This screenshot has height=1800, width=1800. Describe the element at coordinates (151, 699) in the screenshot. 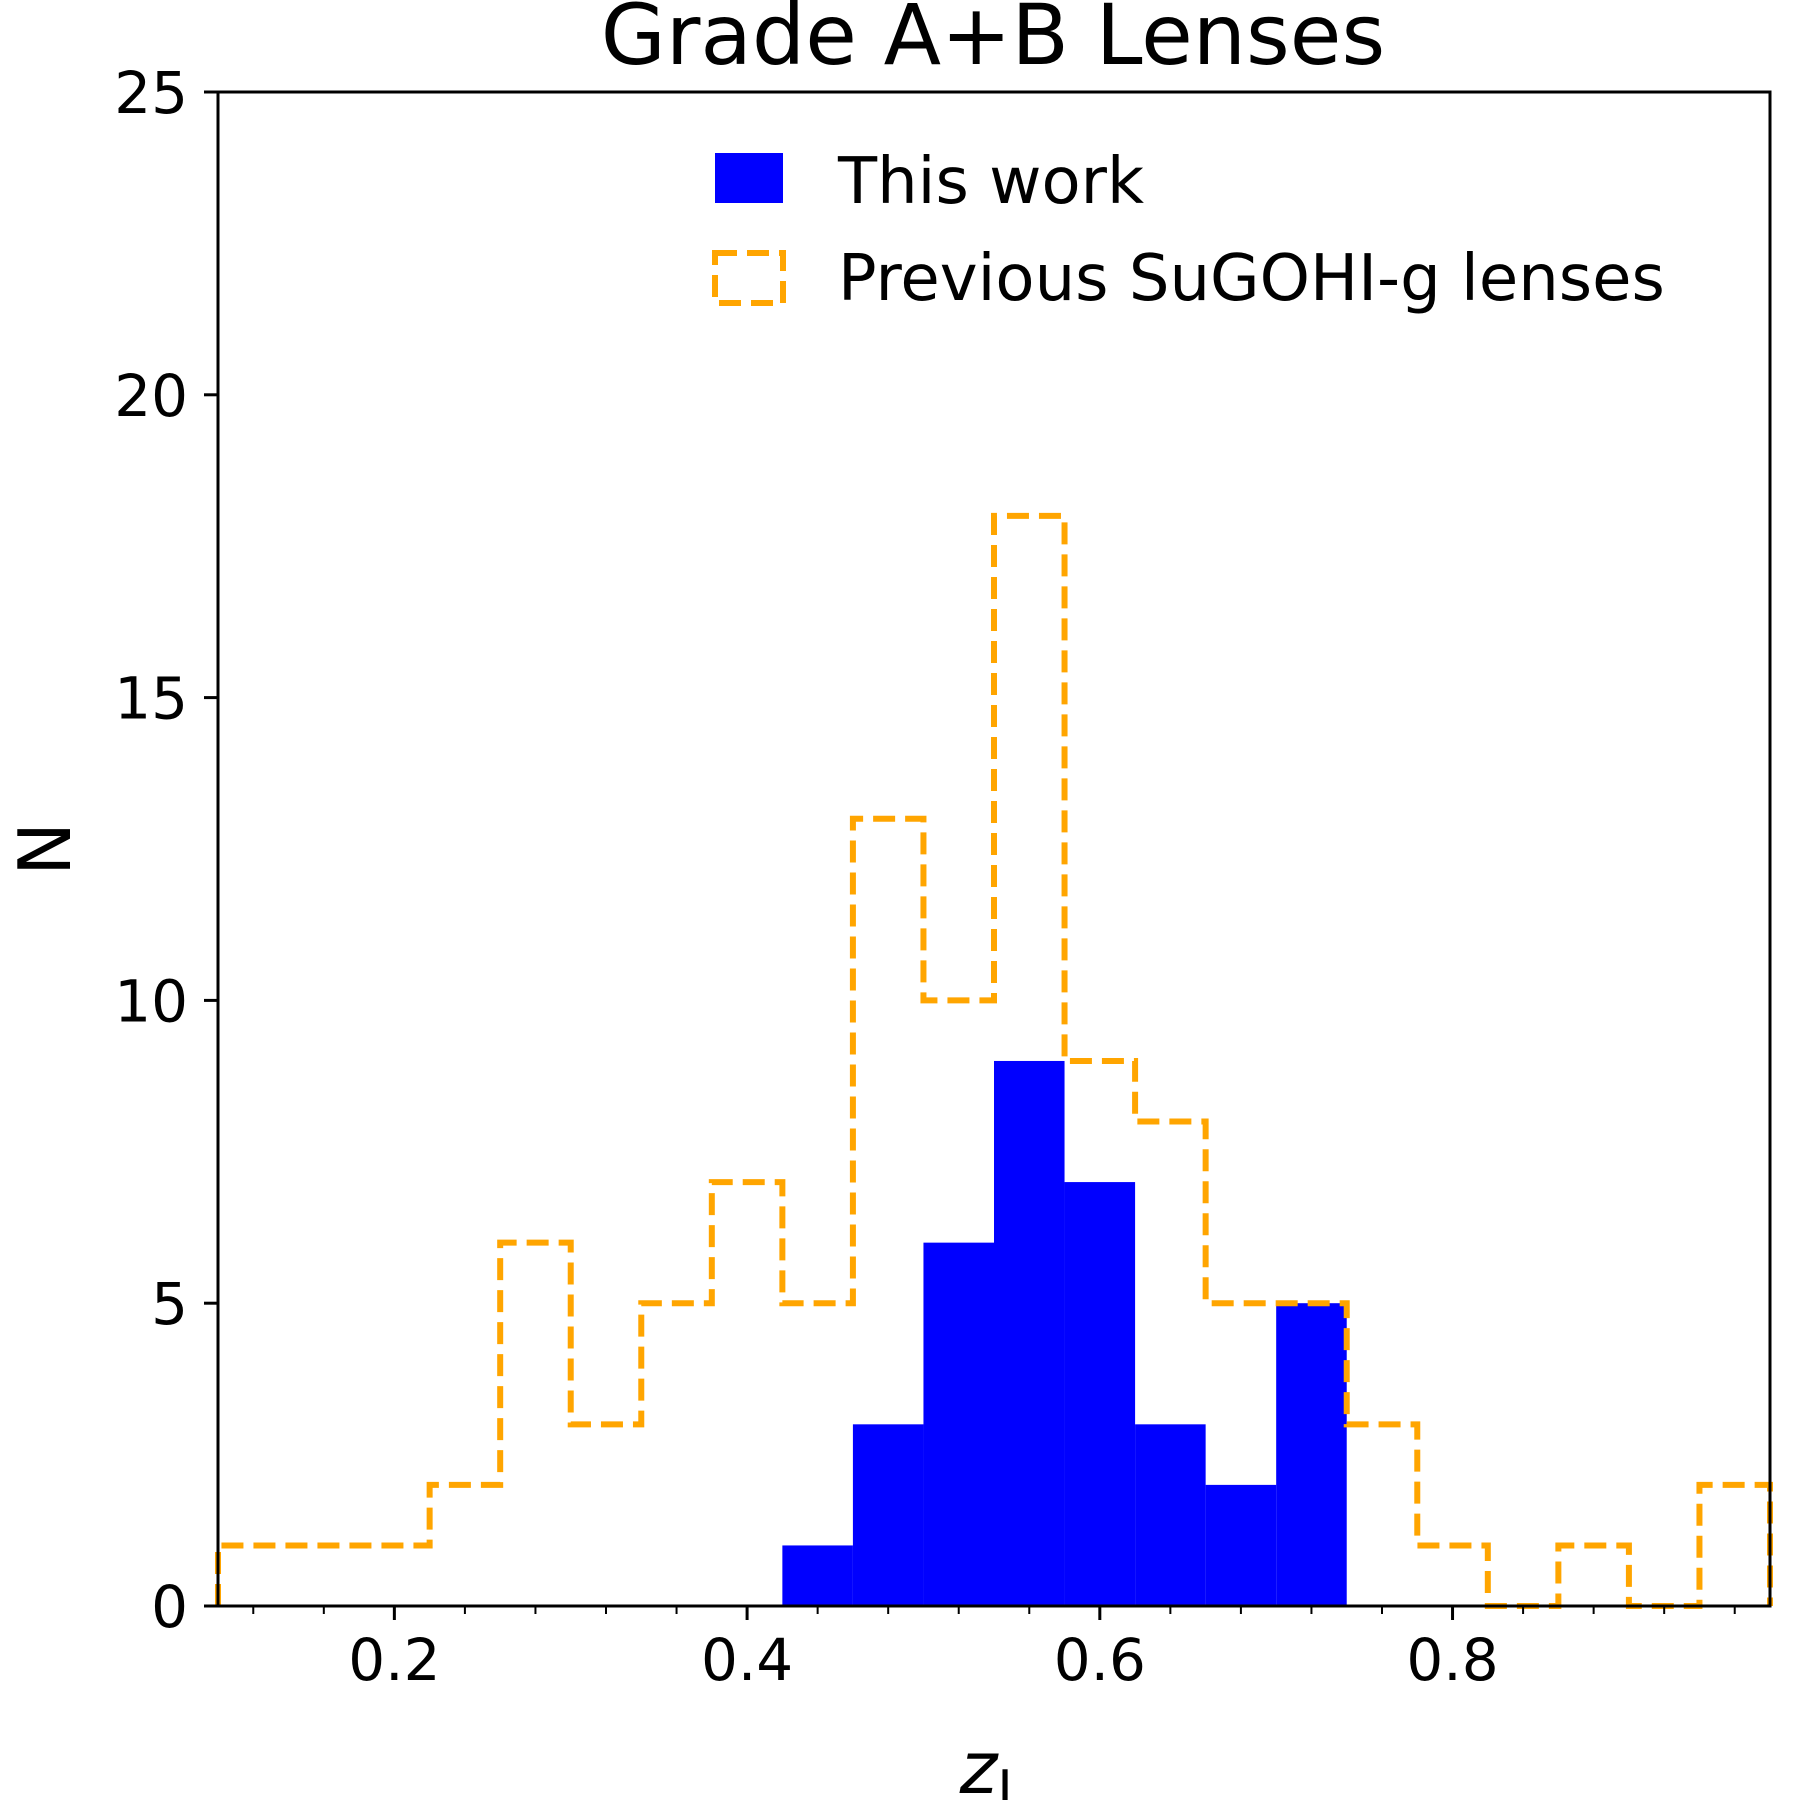

I see `y-tick-label-3: 15` at that location.